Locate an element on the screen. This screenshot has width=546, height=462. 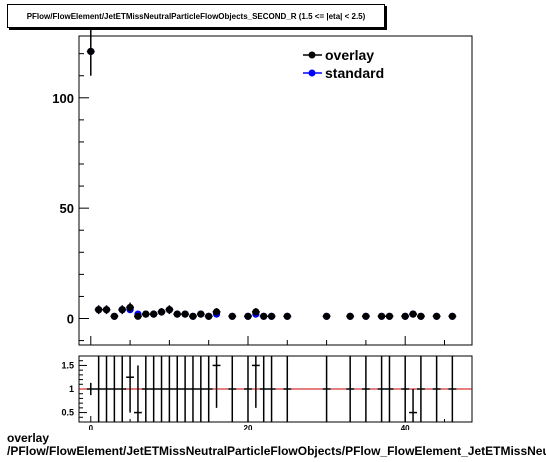
ratio-y-tick-label: 1 is located at coordinates (71, 389).